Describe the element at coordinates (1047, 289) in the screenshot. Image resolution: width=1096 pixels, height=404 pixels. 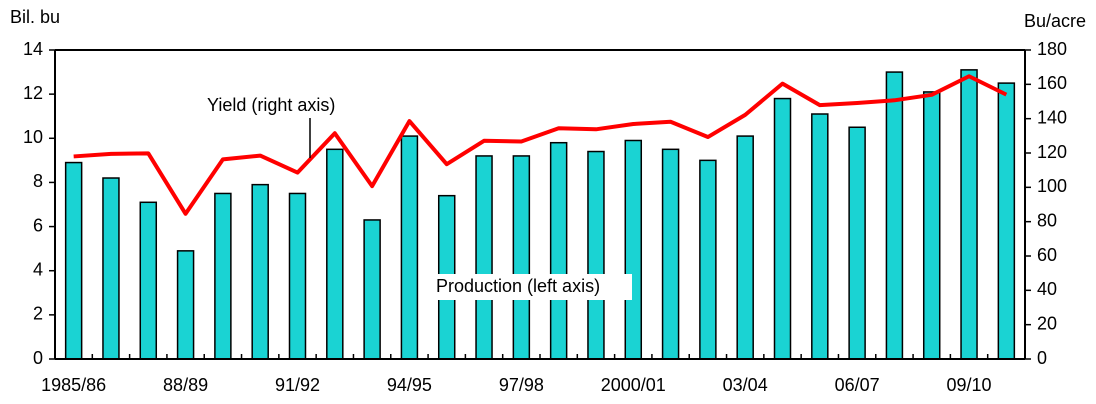
I see `y2-tick-label: 40` at that location.